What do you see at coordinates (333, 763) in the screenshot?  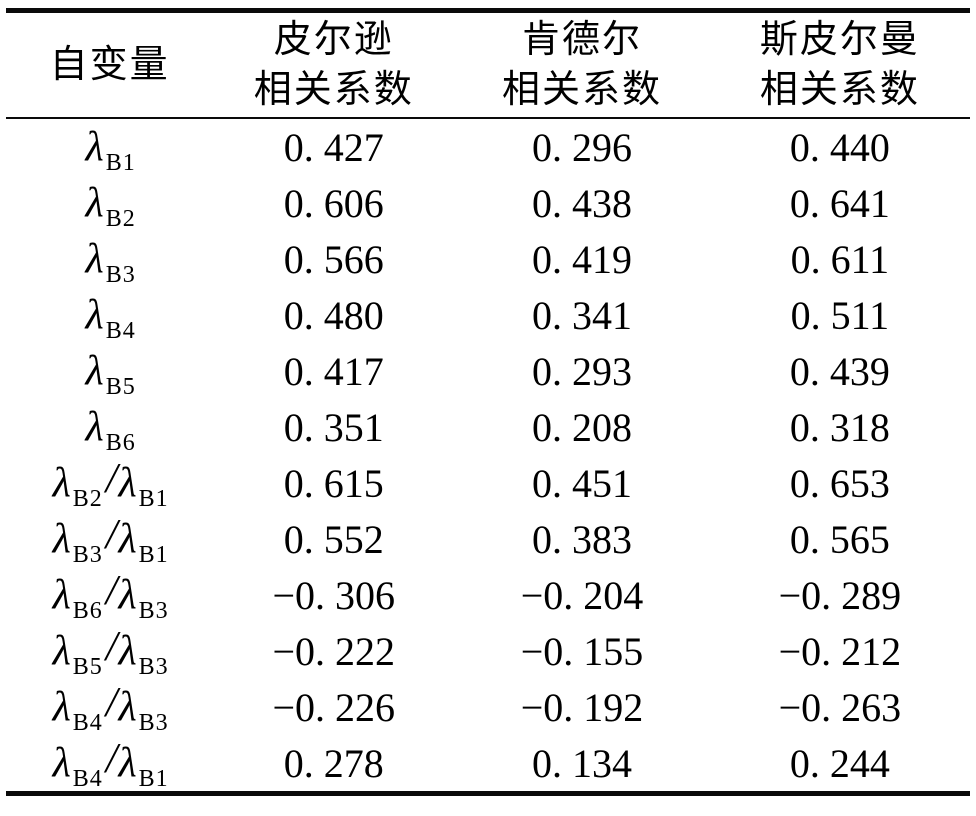 I see `pearson-value: 0. 278` at bounding box center [333, 763].